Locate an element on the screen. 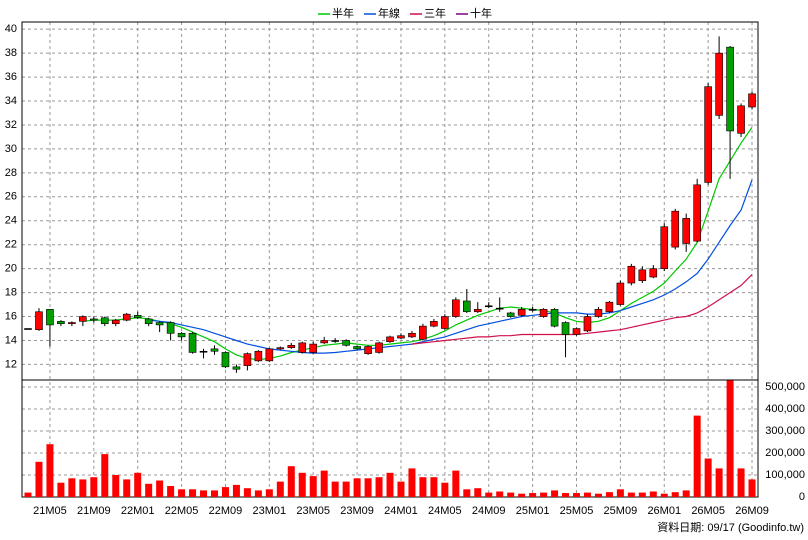 This screenshot has width=808, height=540. x-tick-label: 25M05 is located at coordinates (577, 511).